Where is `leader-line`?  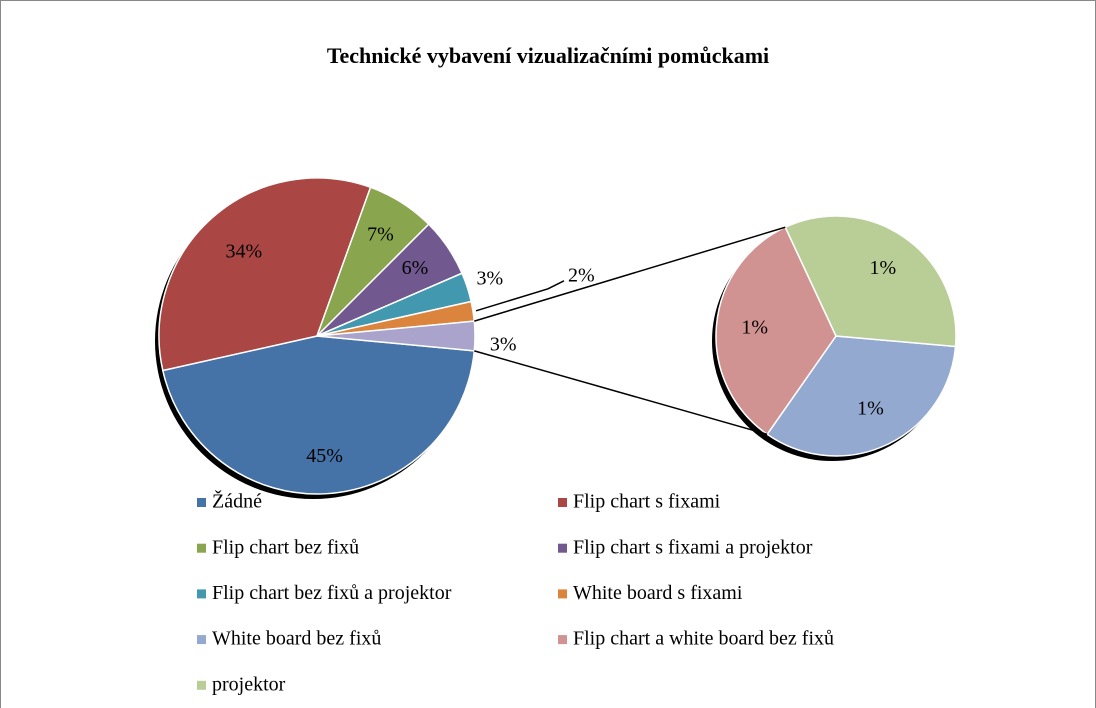 leader-line is located at coordinates (520, 296).